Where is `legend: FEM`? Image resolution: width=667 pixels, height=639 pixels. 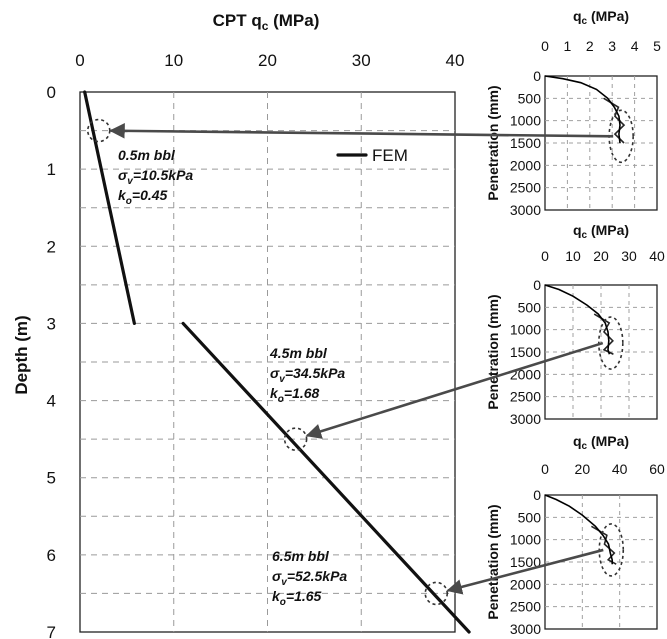
legend: FEM is located at coordinates (372, 155).